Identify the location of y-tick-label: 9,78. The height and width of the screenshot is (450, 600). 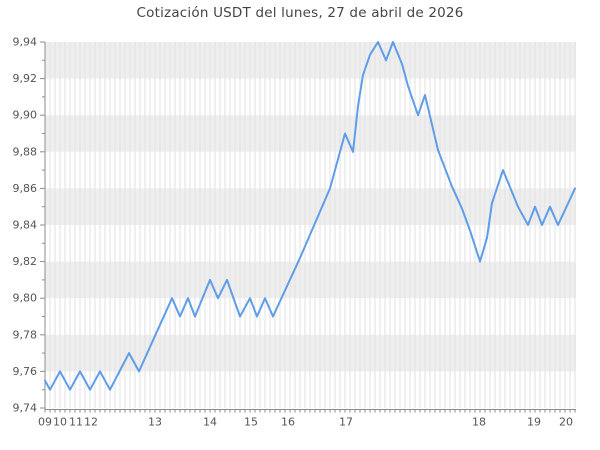
(25, 334).